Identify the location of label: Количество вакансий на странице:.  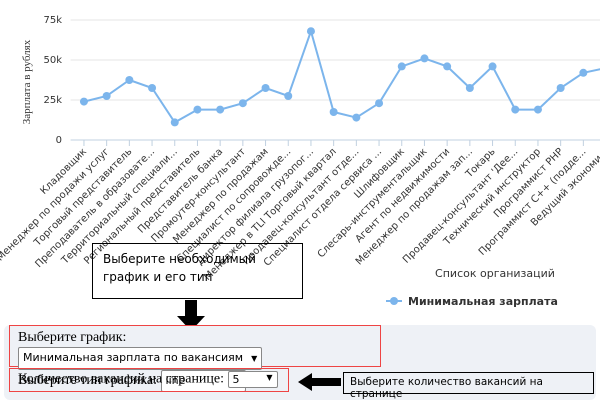
(121, 379).